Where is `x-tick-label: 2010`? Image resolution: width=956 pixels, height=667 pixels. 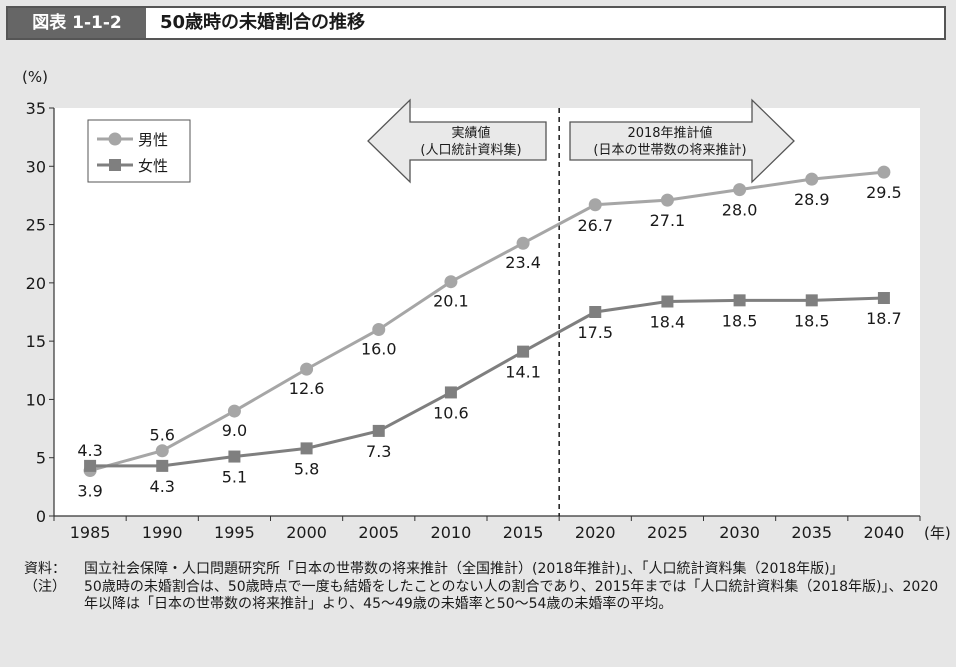
x-tick-label: 2010 is located at coordinates (451, 532).